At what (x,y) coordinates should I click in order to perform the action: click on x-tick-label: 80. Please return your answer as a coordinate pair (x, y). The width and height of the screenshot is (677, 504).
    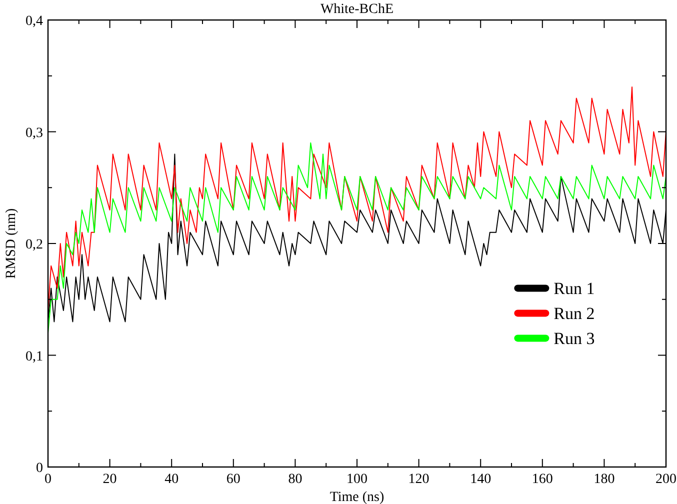
    Looking at the image, I should click on (295, 479).